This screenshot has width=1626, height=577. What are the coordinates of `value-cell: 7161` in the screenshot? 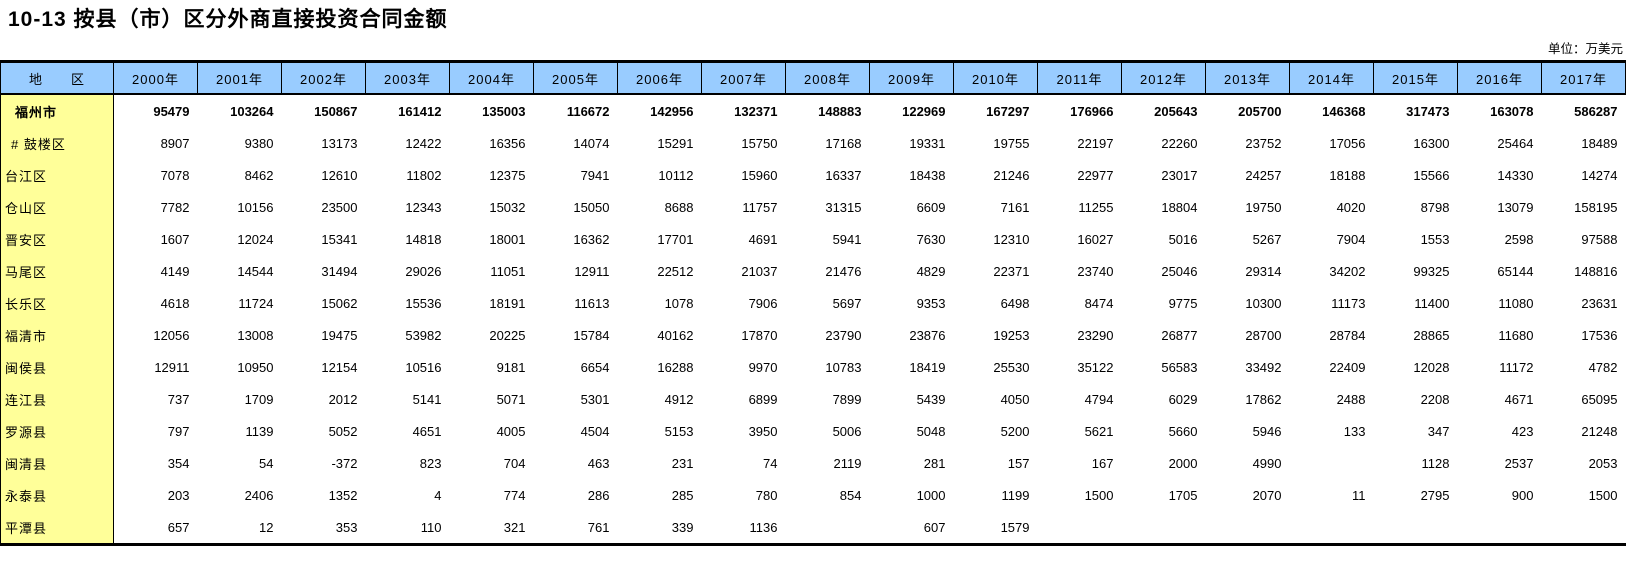 It's located at (1015, 207).